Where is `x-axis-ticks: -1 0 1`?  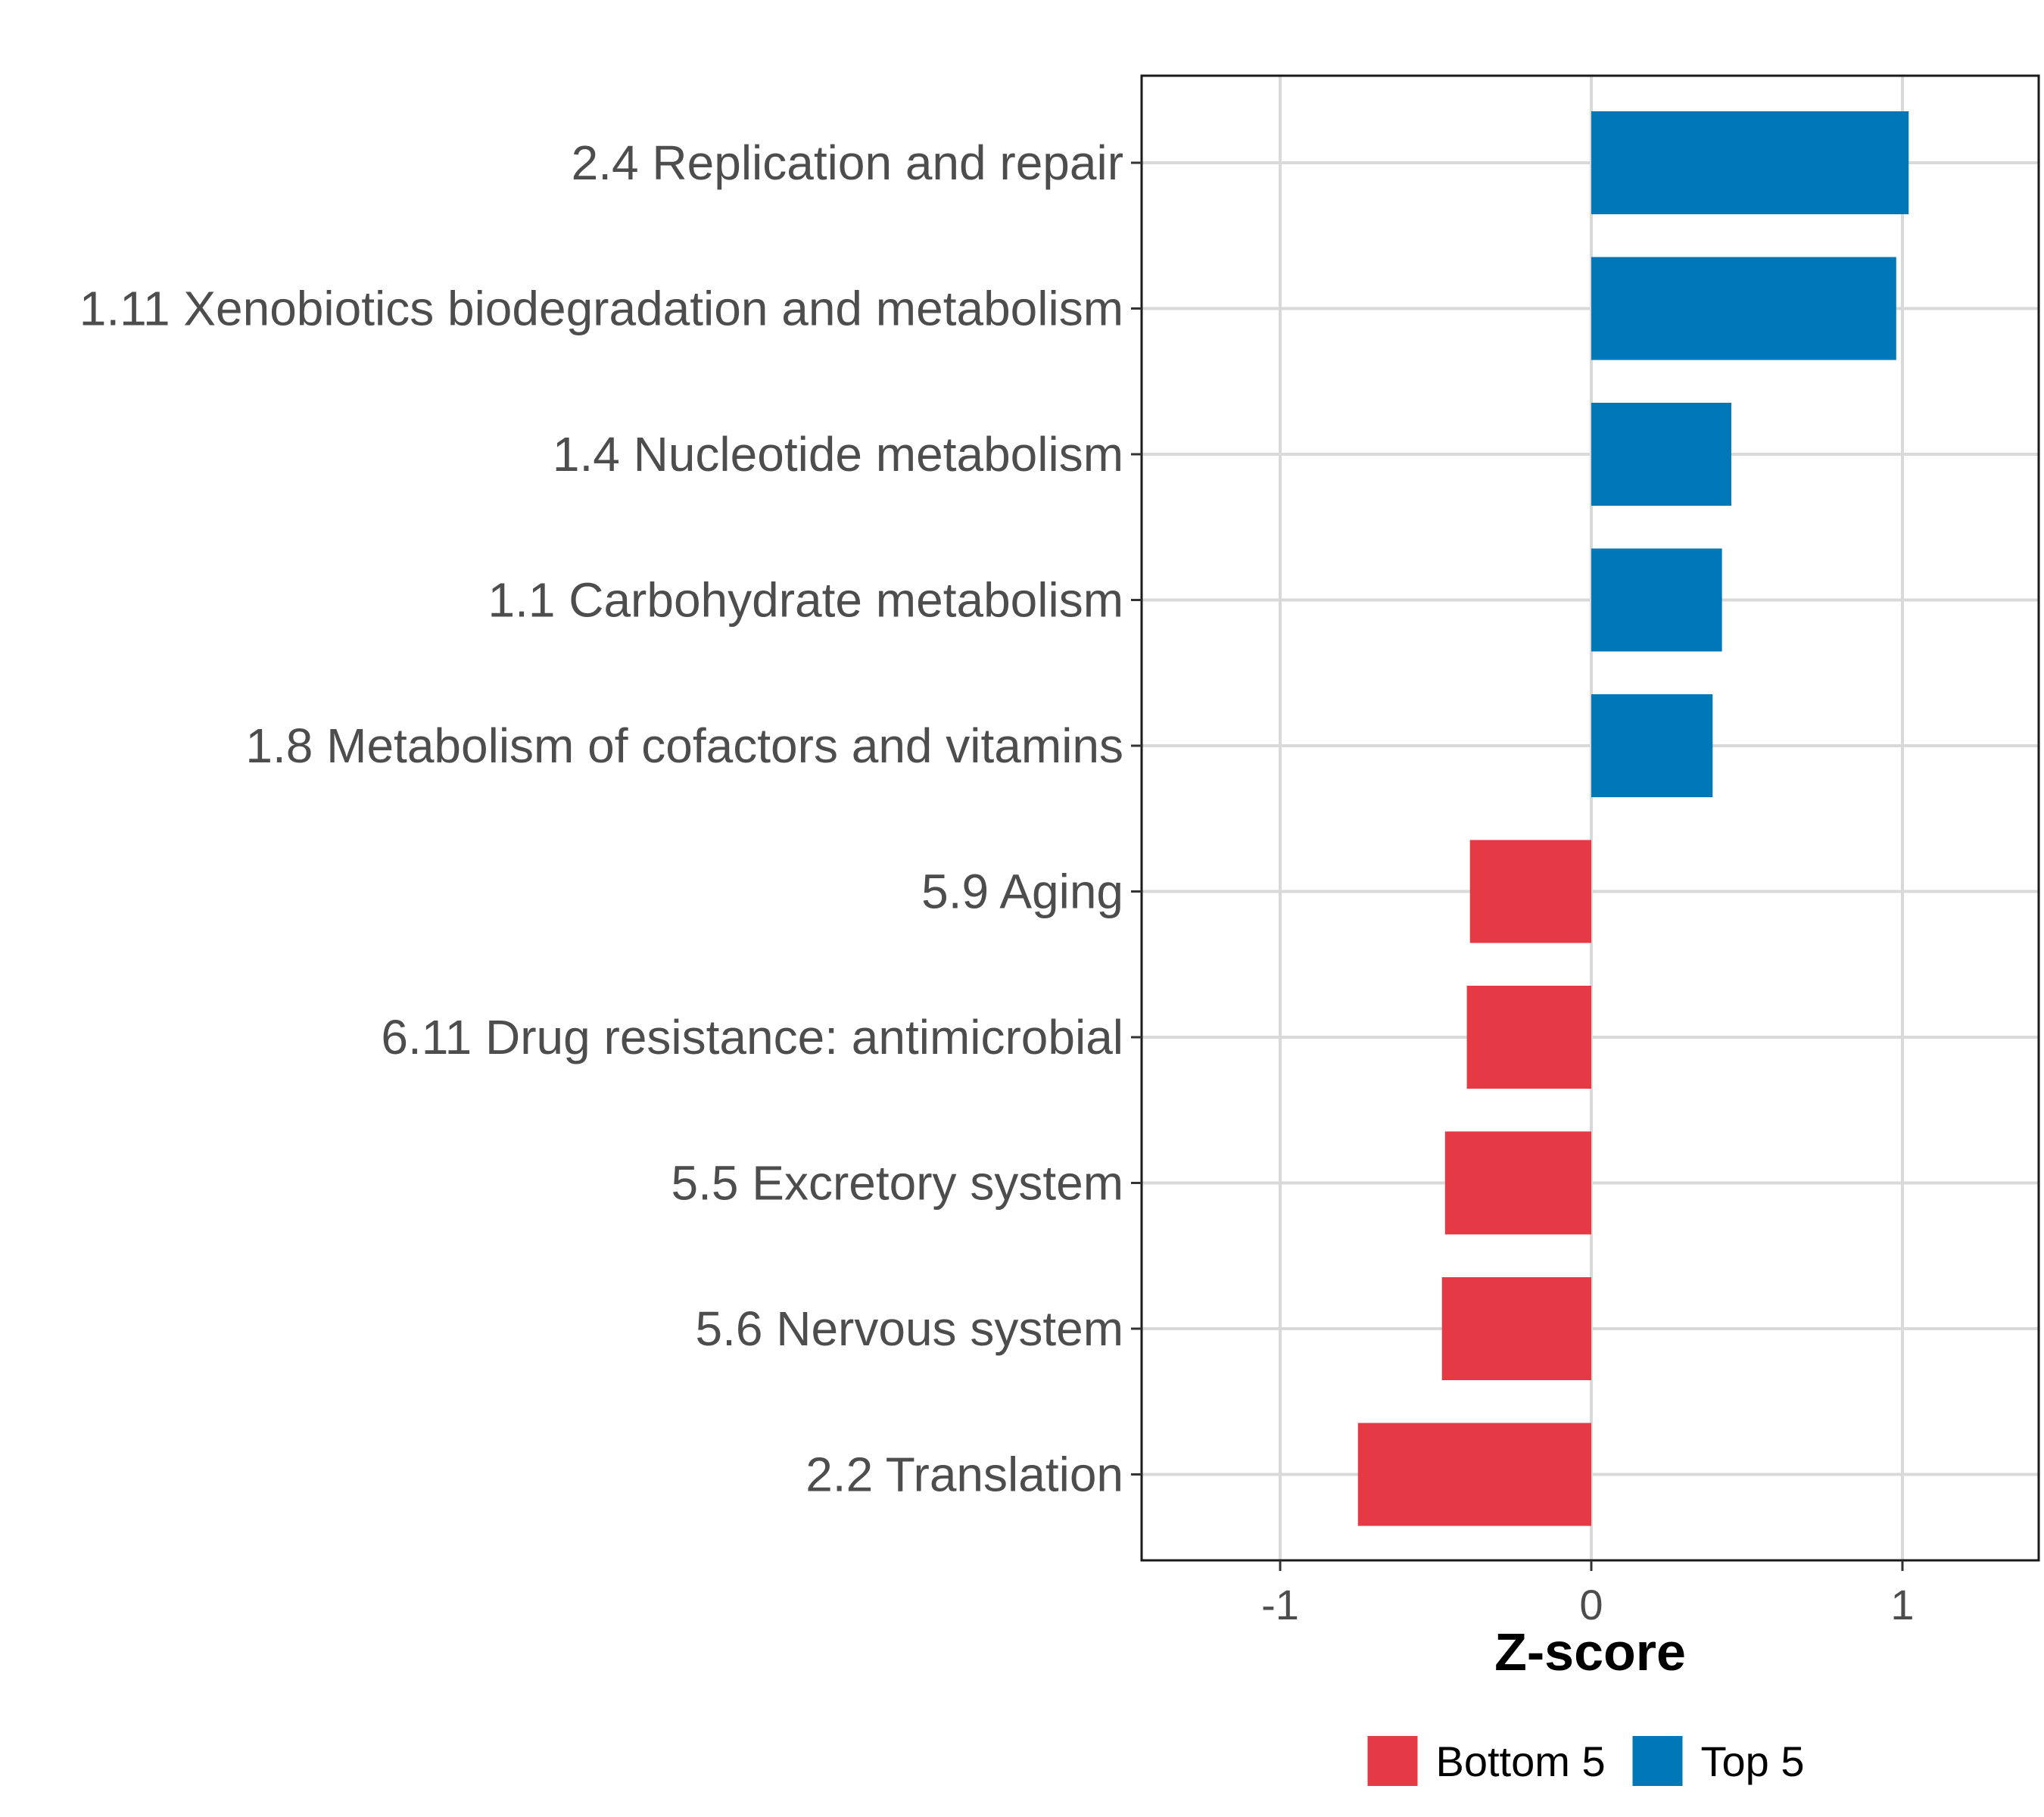
x-axis-ticks: -1 0 1 is located at coordinates (1588, 1594).